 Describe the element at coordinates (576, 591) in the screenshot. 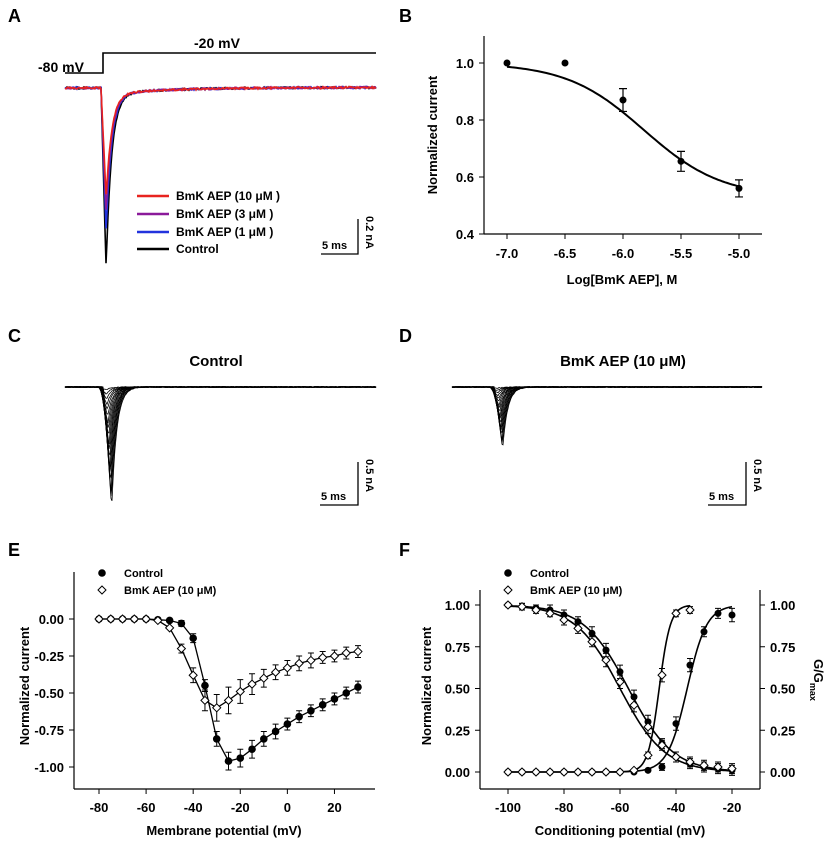

I see `panel-f-legend-aep: BmK AEP (10 μM)` at that location.